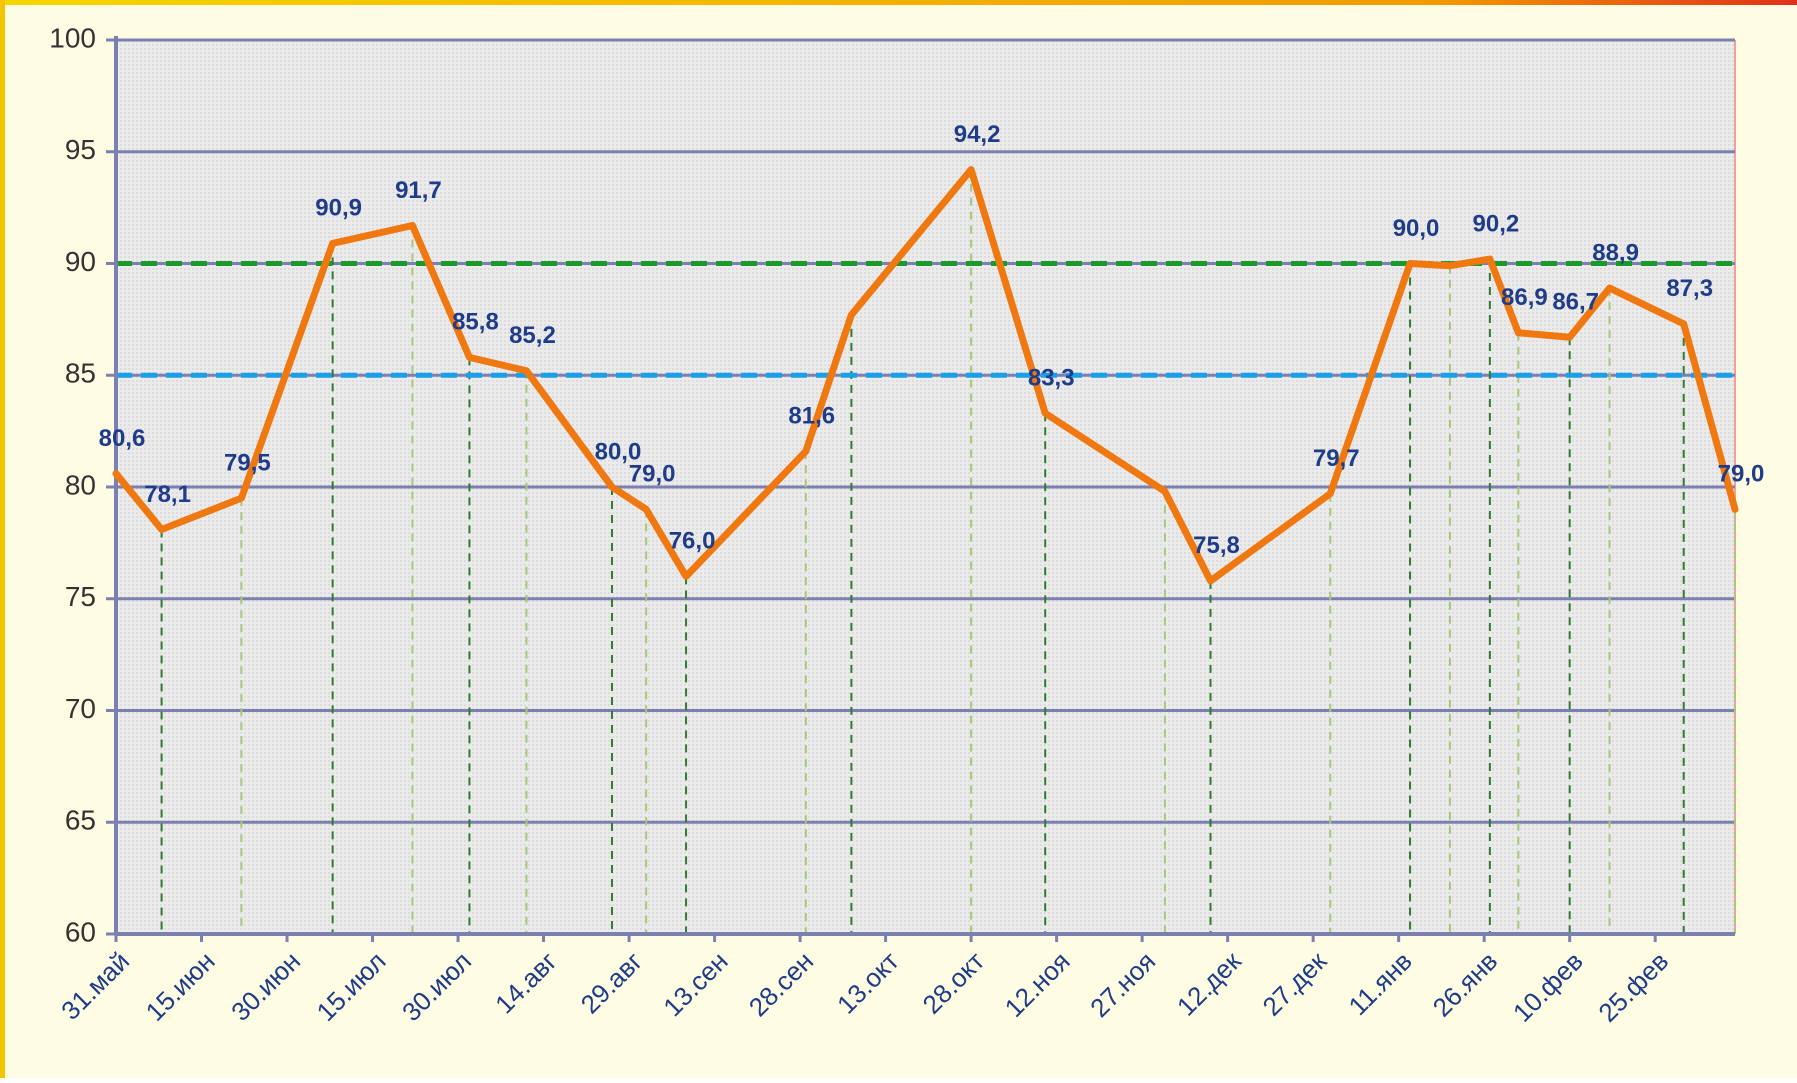 This screenshot has width=1797, height=1083. I want to click on y-tick-label: 75, so click(80, 596).